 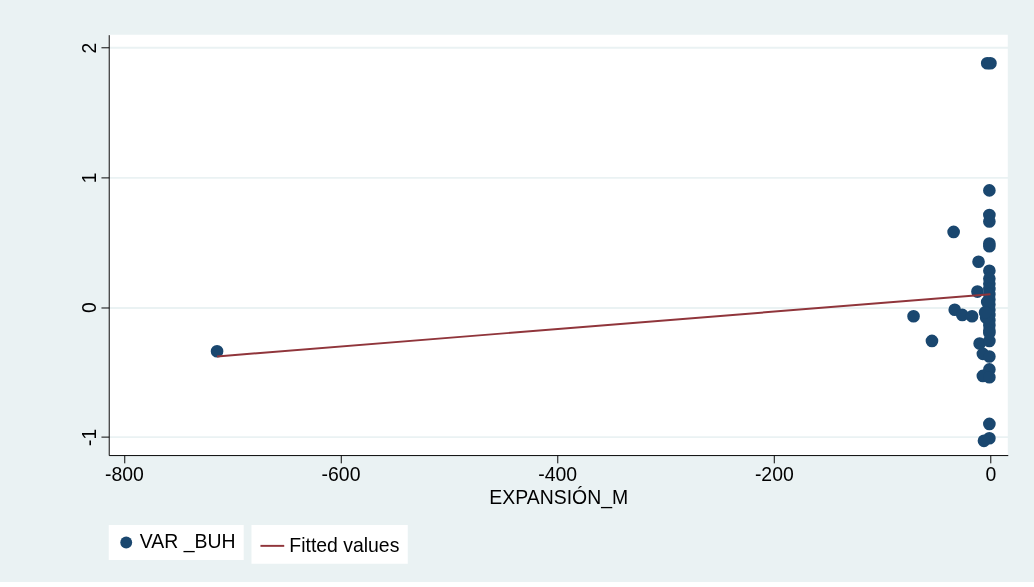 I want to click on x-tick-label: -800, so click(x=124, y=473).